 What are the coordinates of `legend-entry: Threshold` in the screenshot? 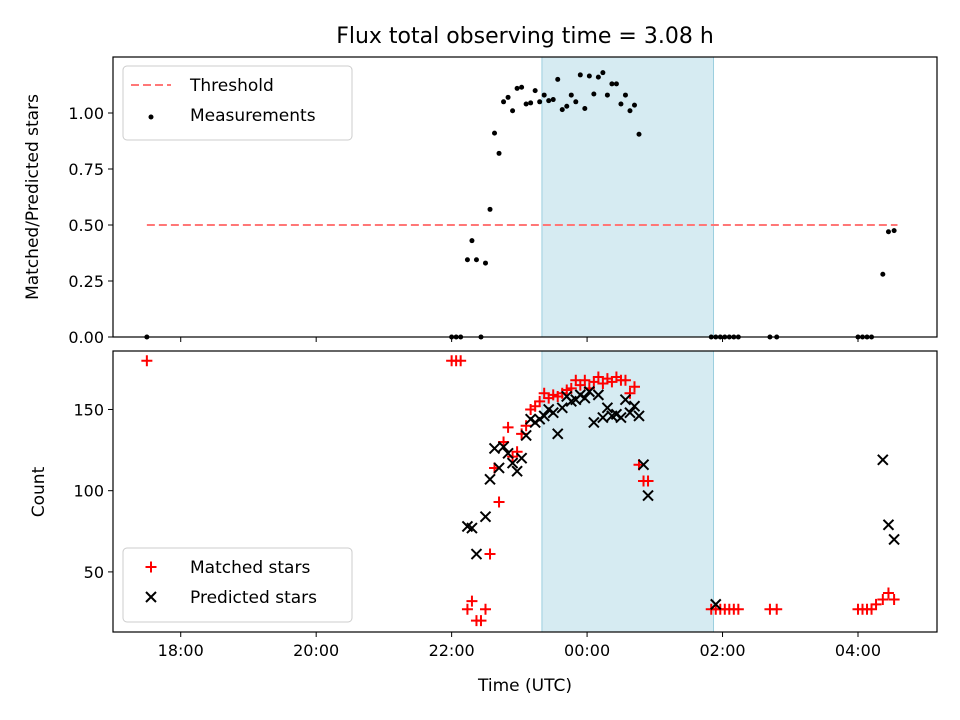 It's located at (202, 86).